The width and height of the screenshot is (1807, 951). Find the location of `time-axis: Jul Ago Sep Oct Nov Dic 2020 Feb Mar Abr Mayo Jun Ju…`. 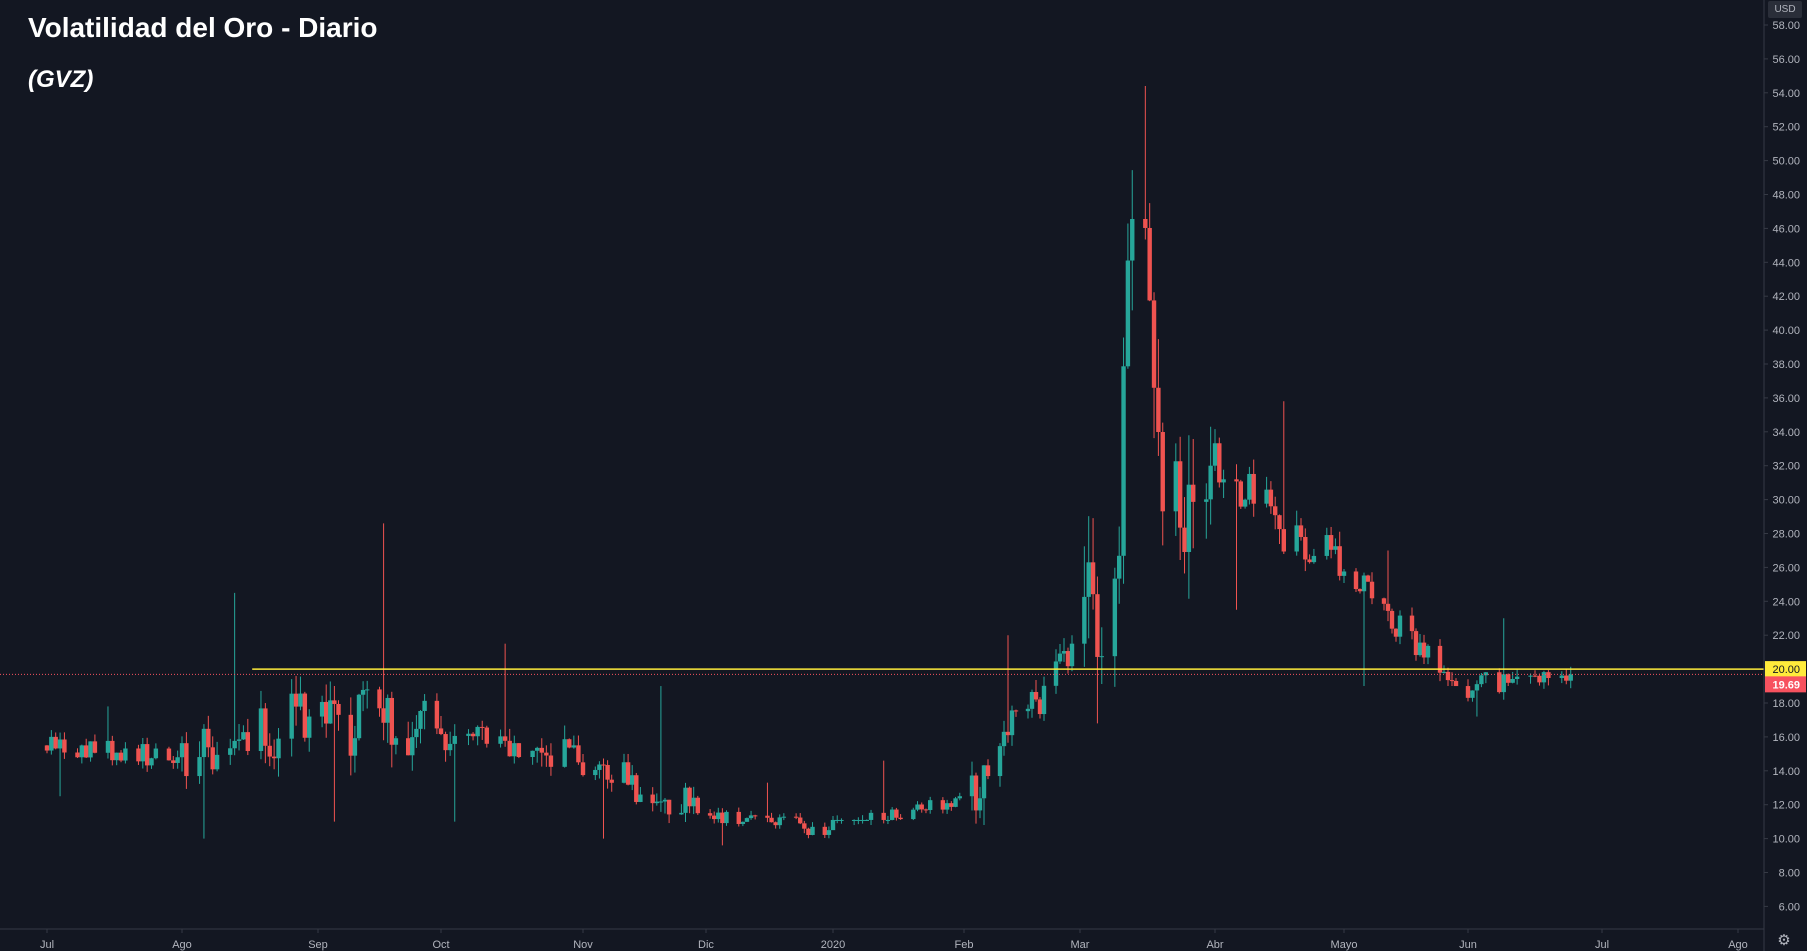

time-axis: Jul Ago Sep Oct Nov Dic 2020 Feb Mar Abr Mayo Jun Ju… is located at coordinates (894, 940).